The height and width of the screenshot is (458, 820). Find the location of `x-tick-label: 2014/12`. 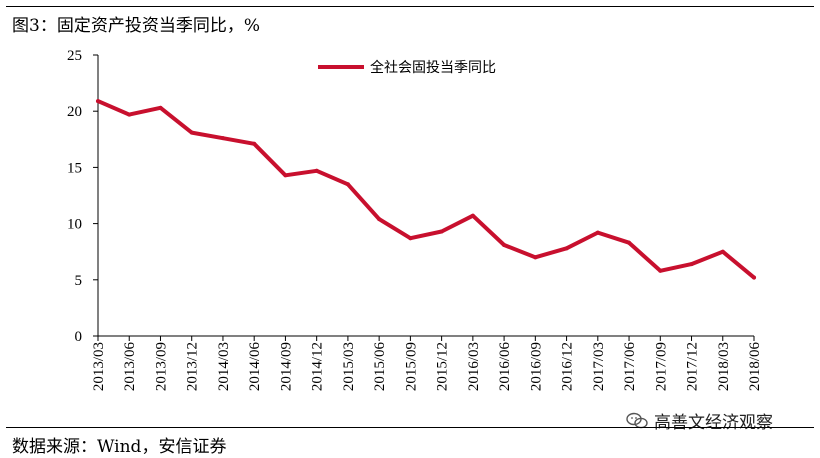

x-tick-label: 2014/12 is located at coordinates (318, 366).